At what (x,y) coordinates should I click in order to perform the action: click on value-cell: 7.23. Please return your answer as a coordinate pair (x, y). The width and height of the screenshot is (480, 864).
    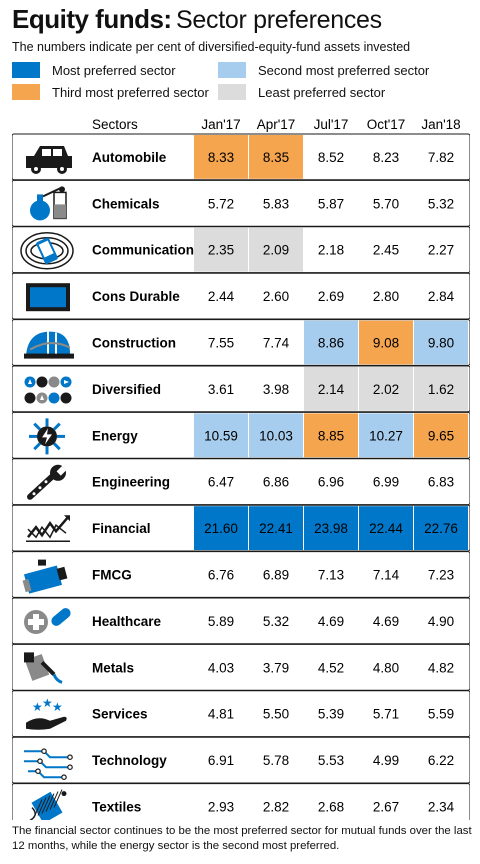
    Looking at the image, I should click on (441, 575).